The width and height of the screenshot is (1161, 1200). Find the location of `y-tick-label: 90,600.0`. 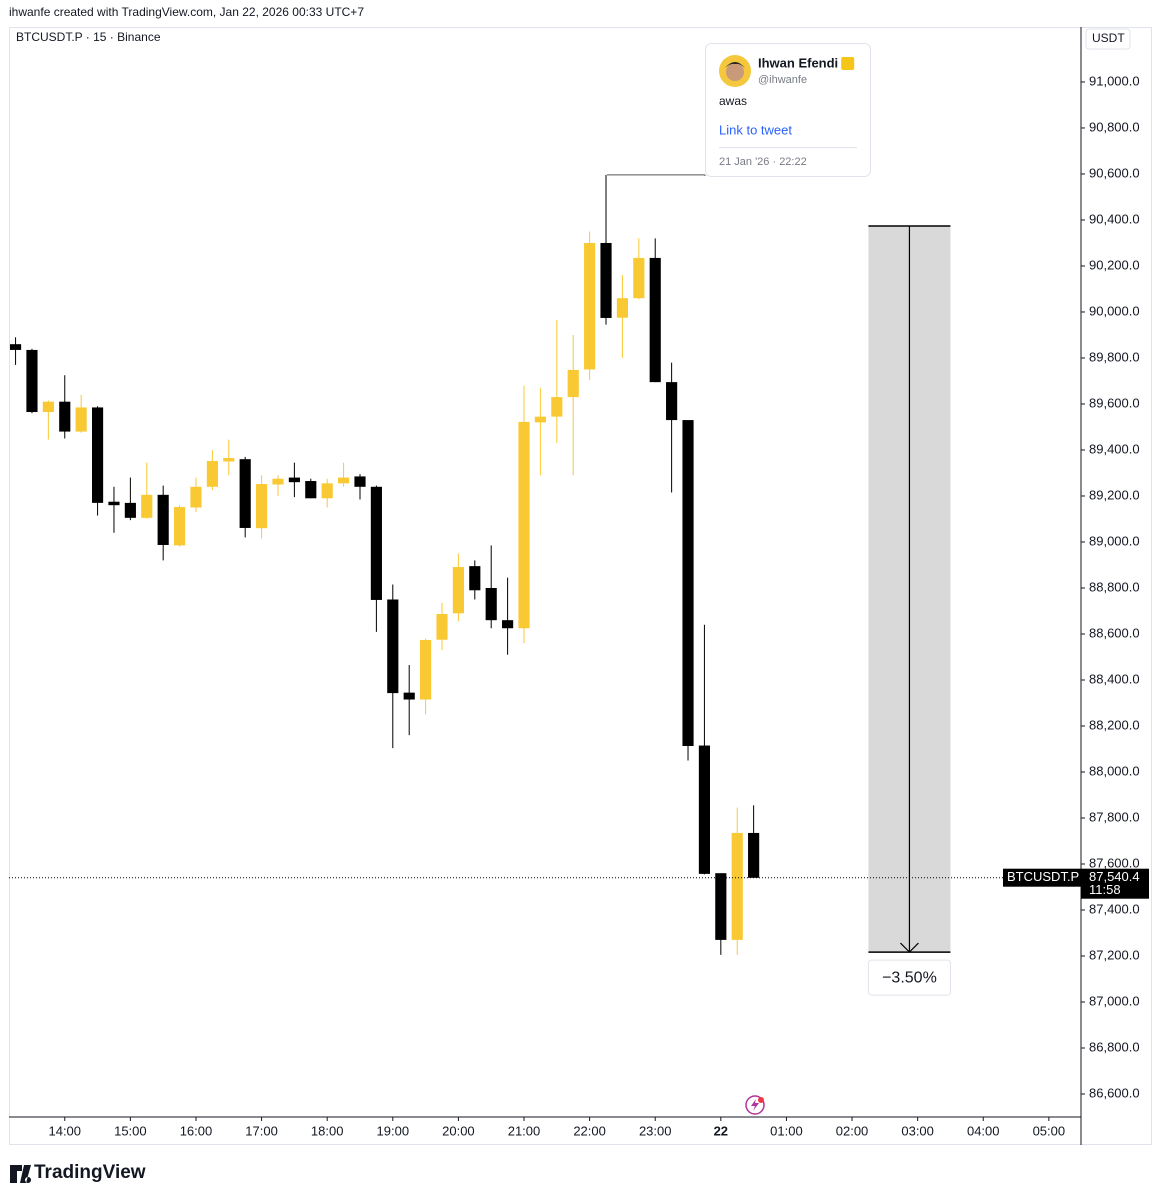

y-tick-label: 90,600.0 is located at coordinates (1114, 172).